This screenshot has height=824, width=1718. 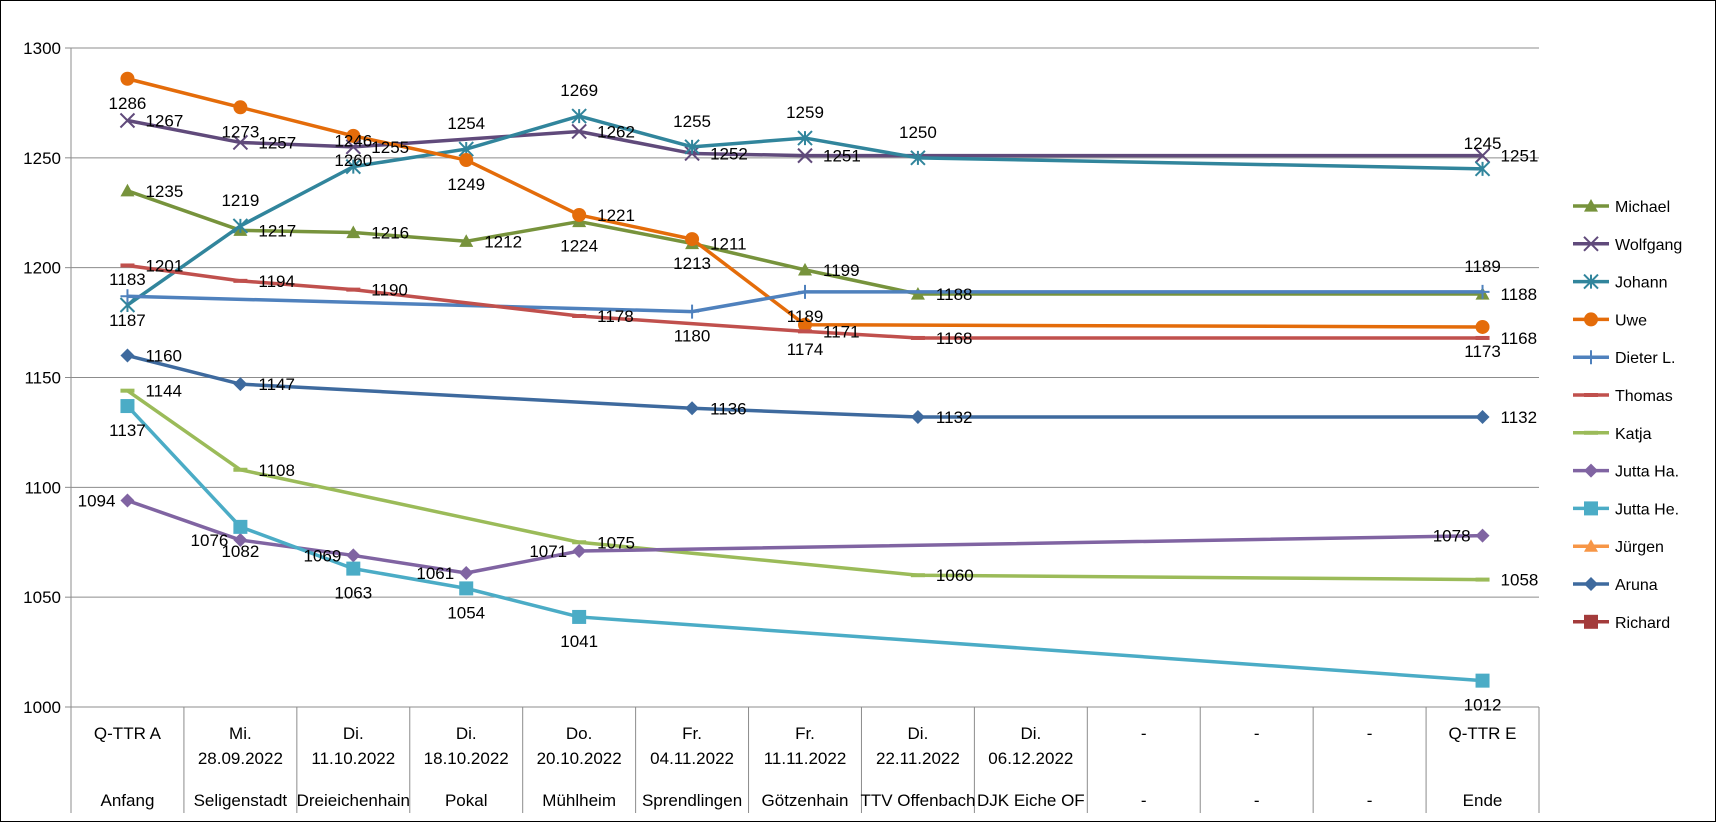 I want to click on data-label: 1189, so click(x=805, y=316).